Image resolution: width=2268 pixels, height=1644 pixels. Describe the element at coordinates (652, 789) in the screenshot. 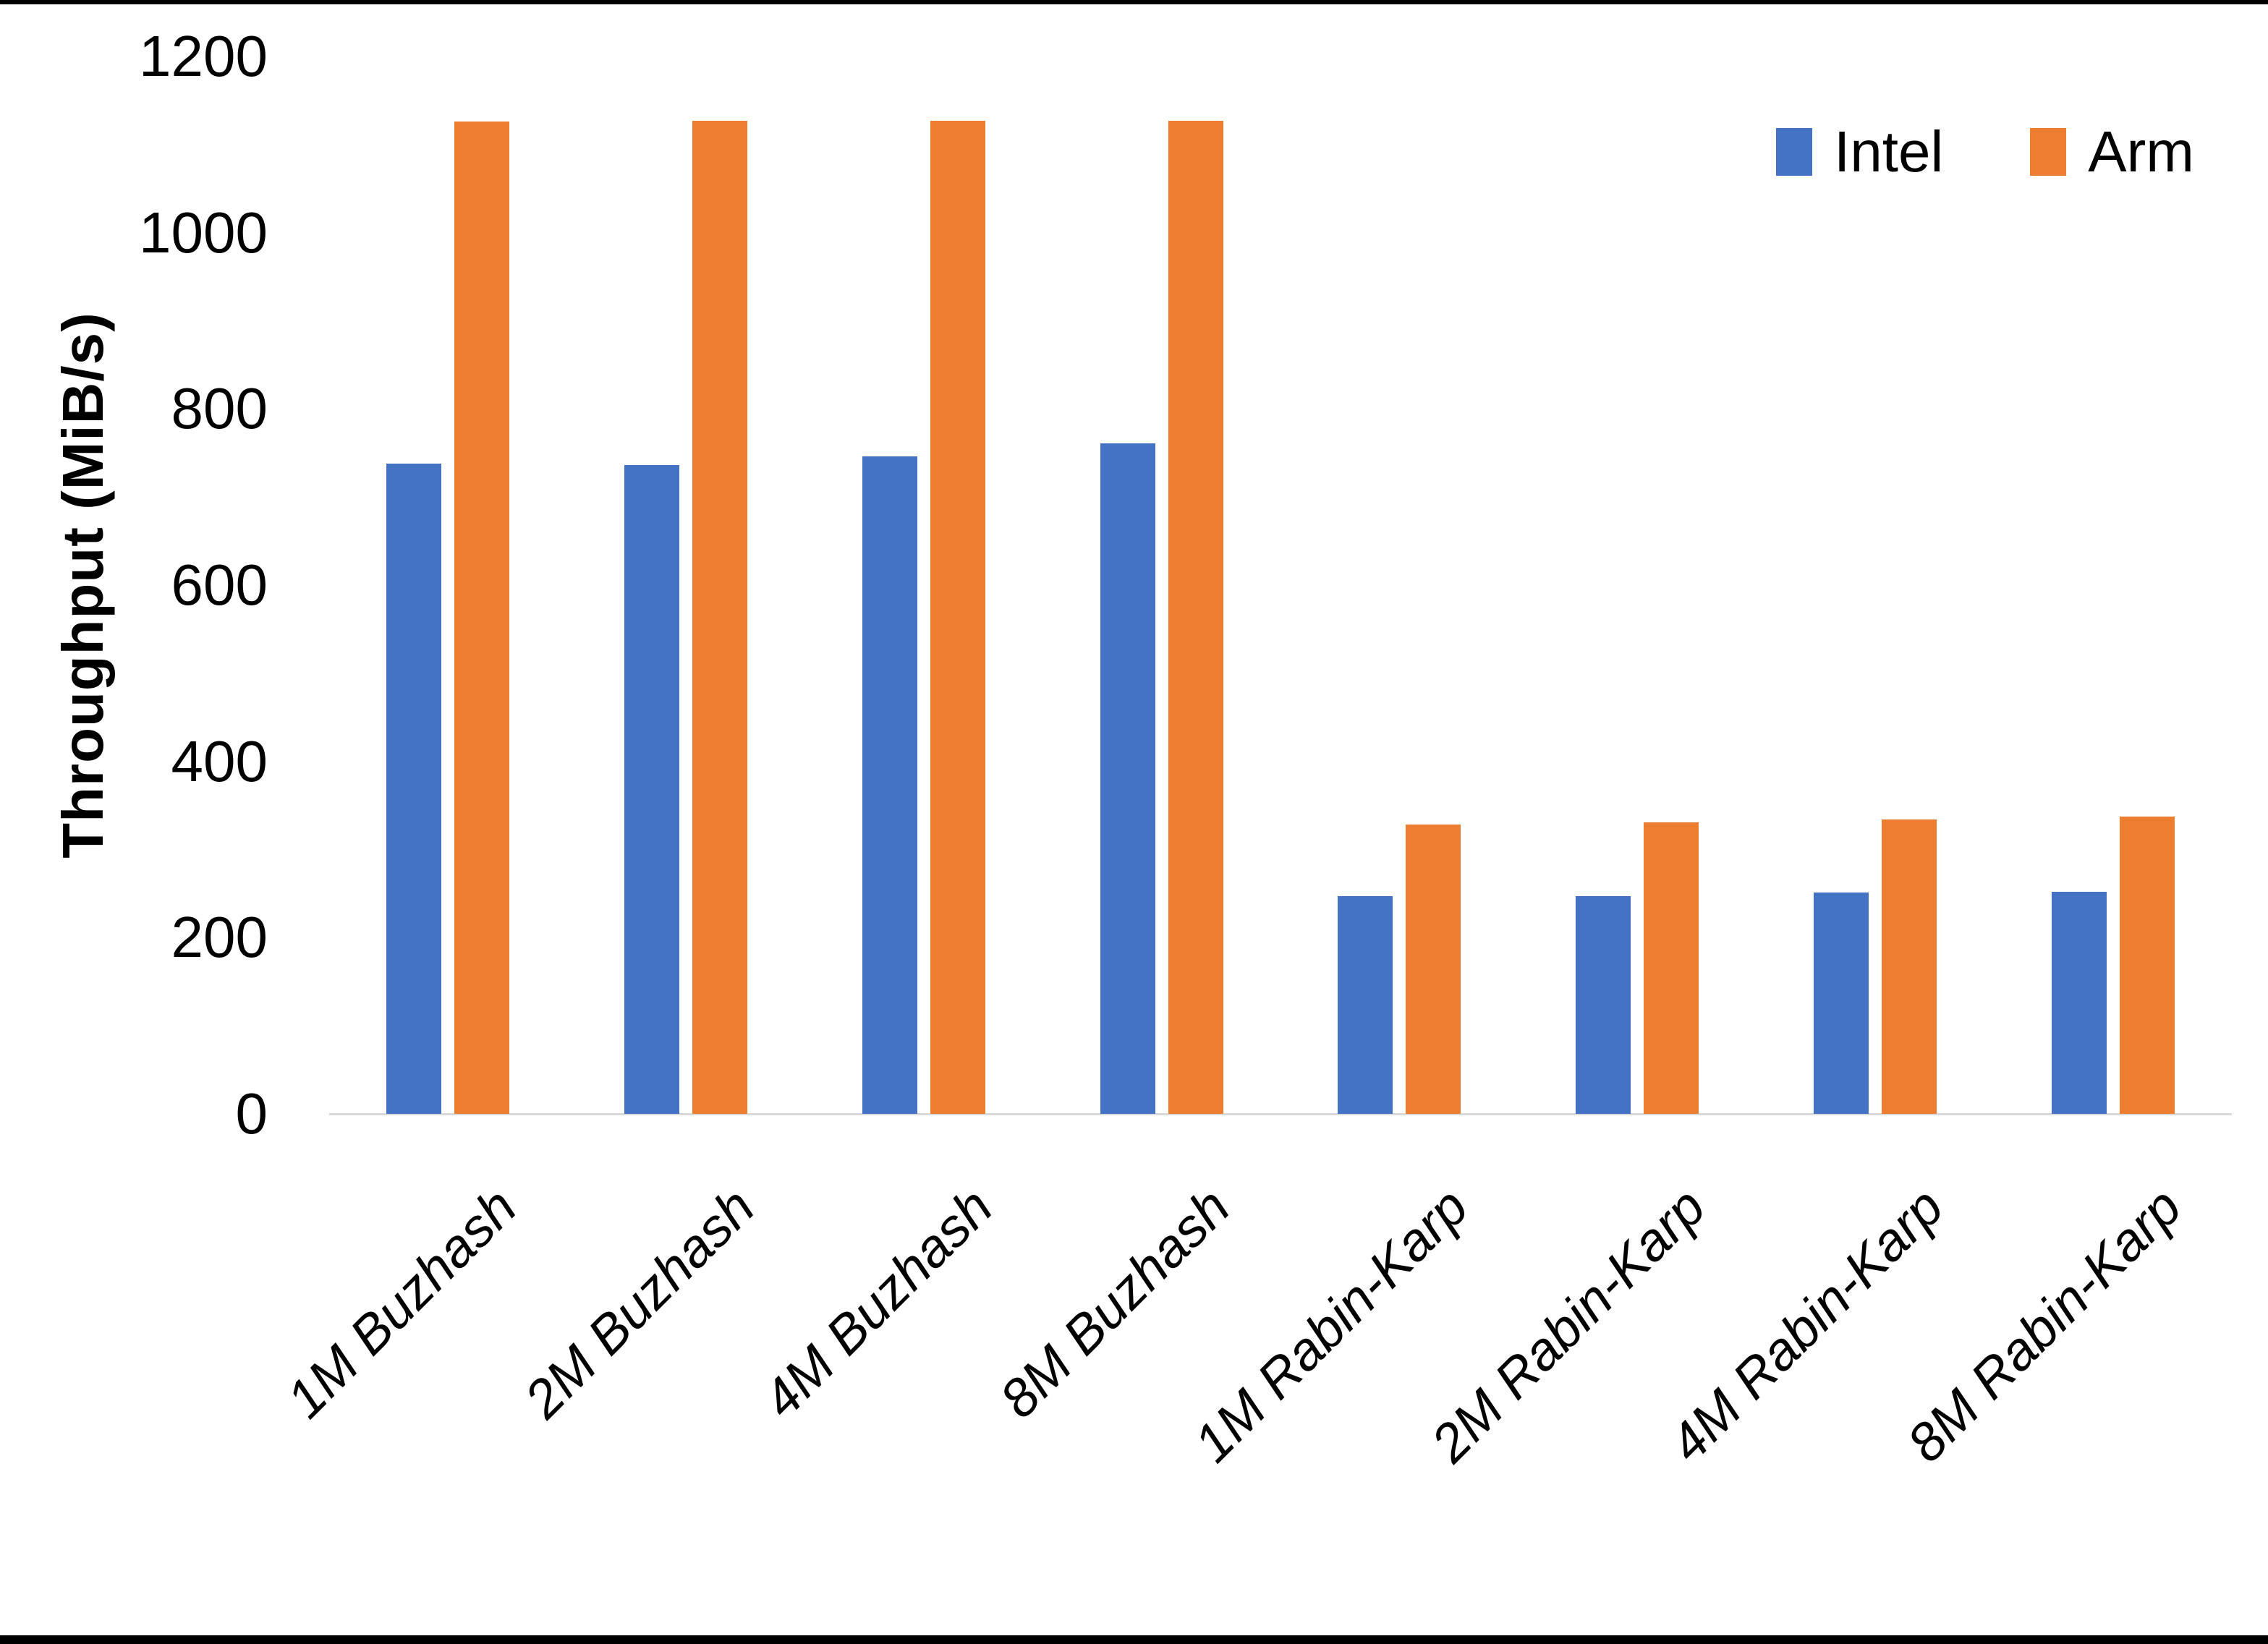

I see `bar-intel-2m-buzhash` at that location.